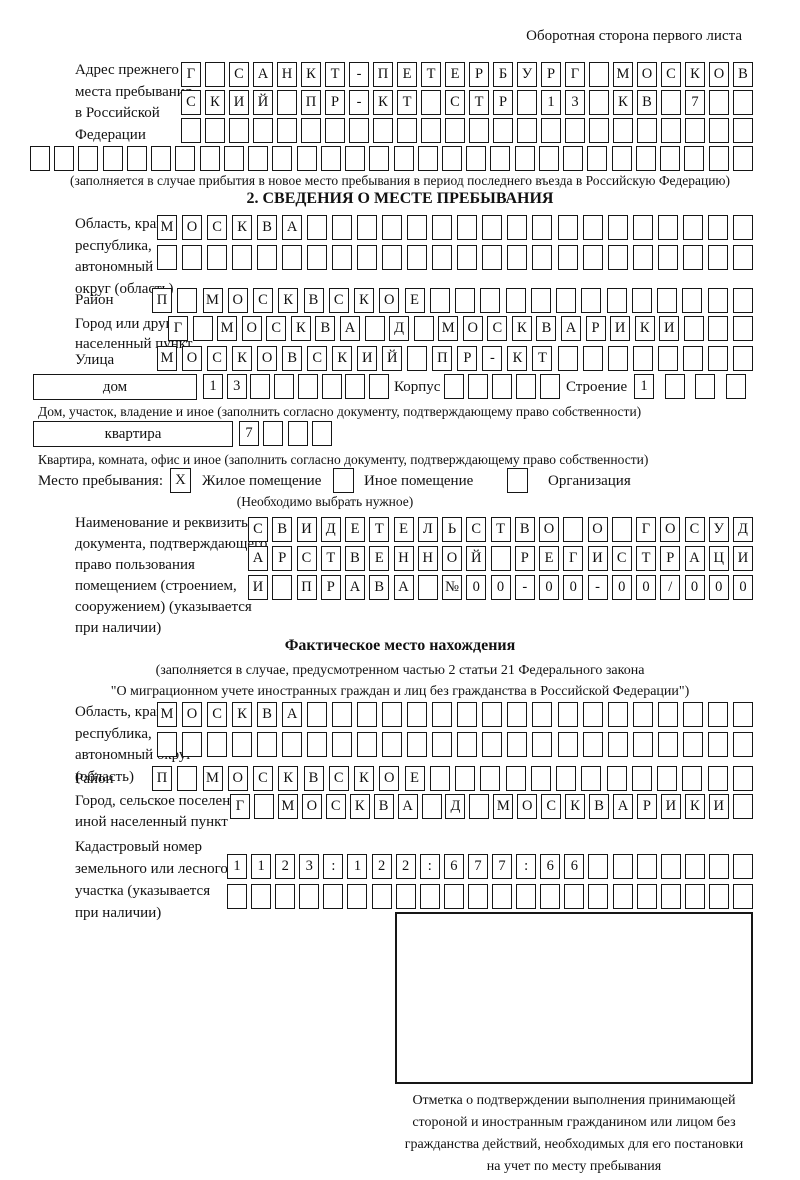  I want to click on char-cell: 2, so click(285, 866).